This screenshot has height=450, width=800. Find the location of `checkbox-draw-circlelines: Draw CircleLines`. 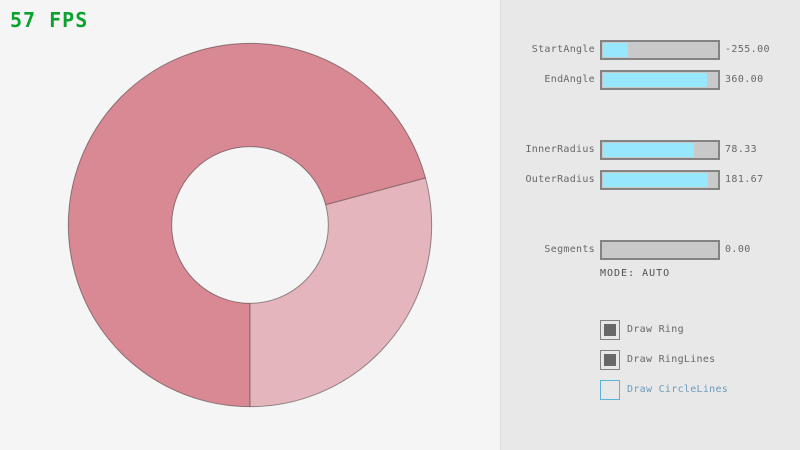

checkbox-draw-circlelines: Draw CircleLines is located at coordinates (664, 390).